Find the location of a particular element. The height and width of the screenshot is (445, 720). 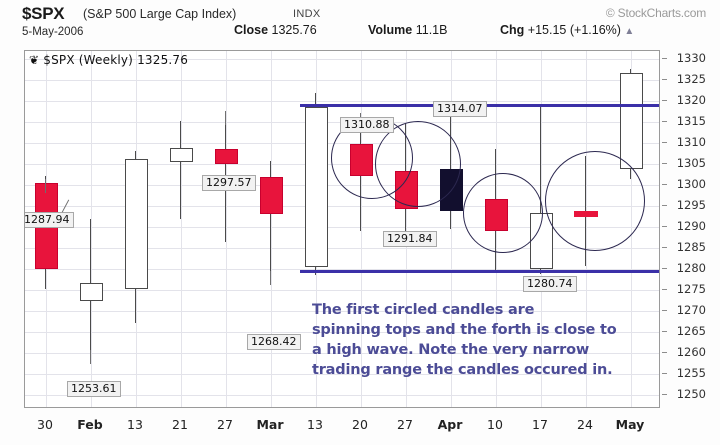

label-1268-42: 1268.42 is located at coordinates (274, 342).